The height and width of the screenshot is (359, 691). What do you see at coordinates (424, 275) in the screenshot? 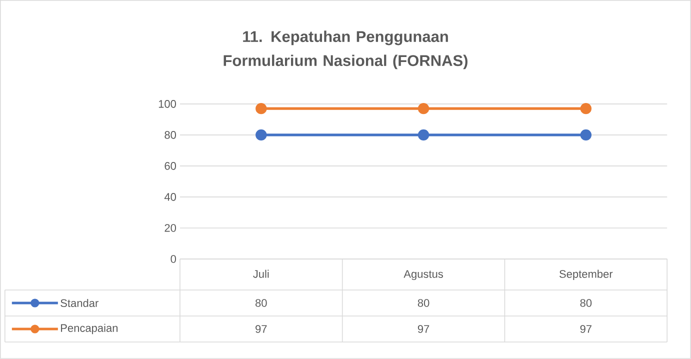
I see `x-tick-label: Agustus` at bounding box center [424, 275].